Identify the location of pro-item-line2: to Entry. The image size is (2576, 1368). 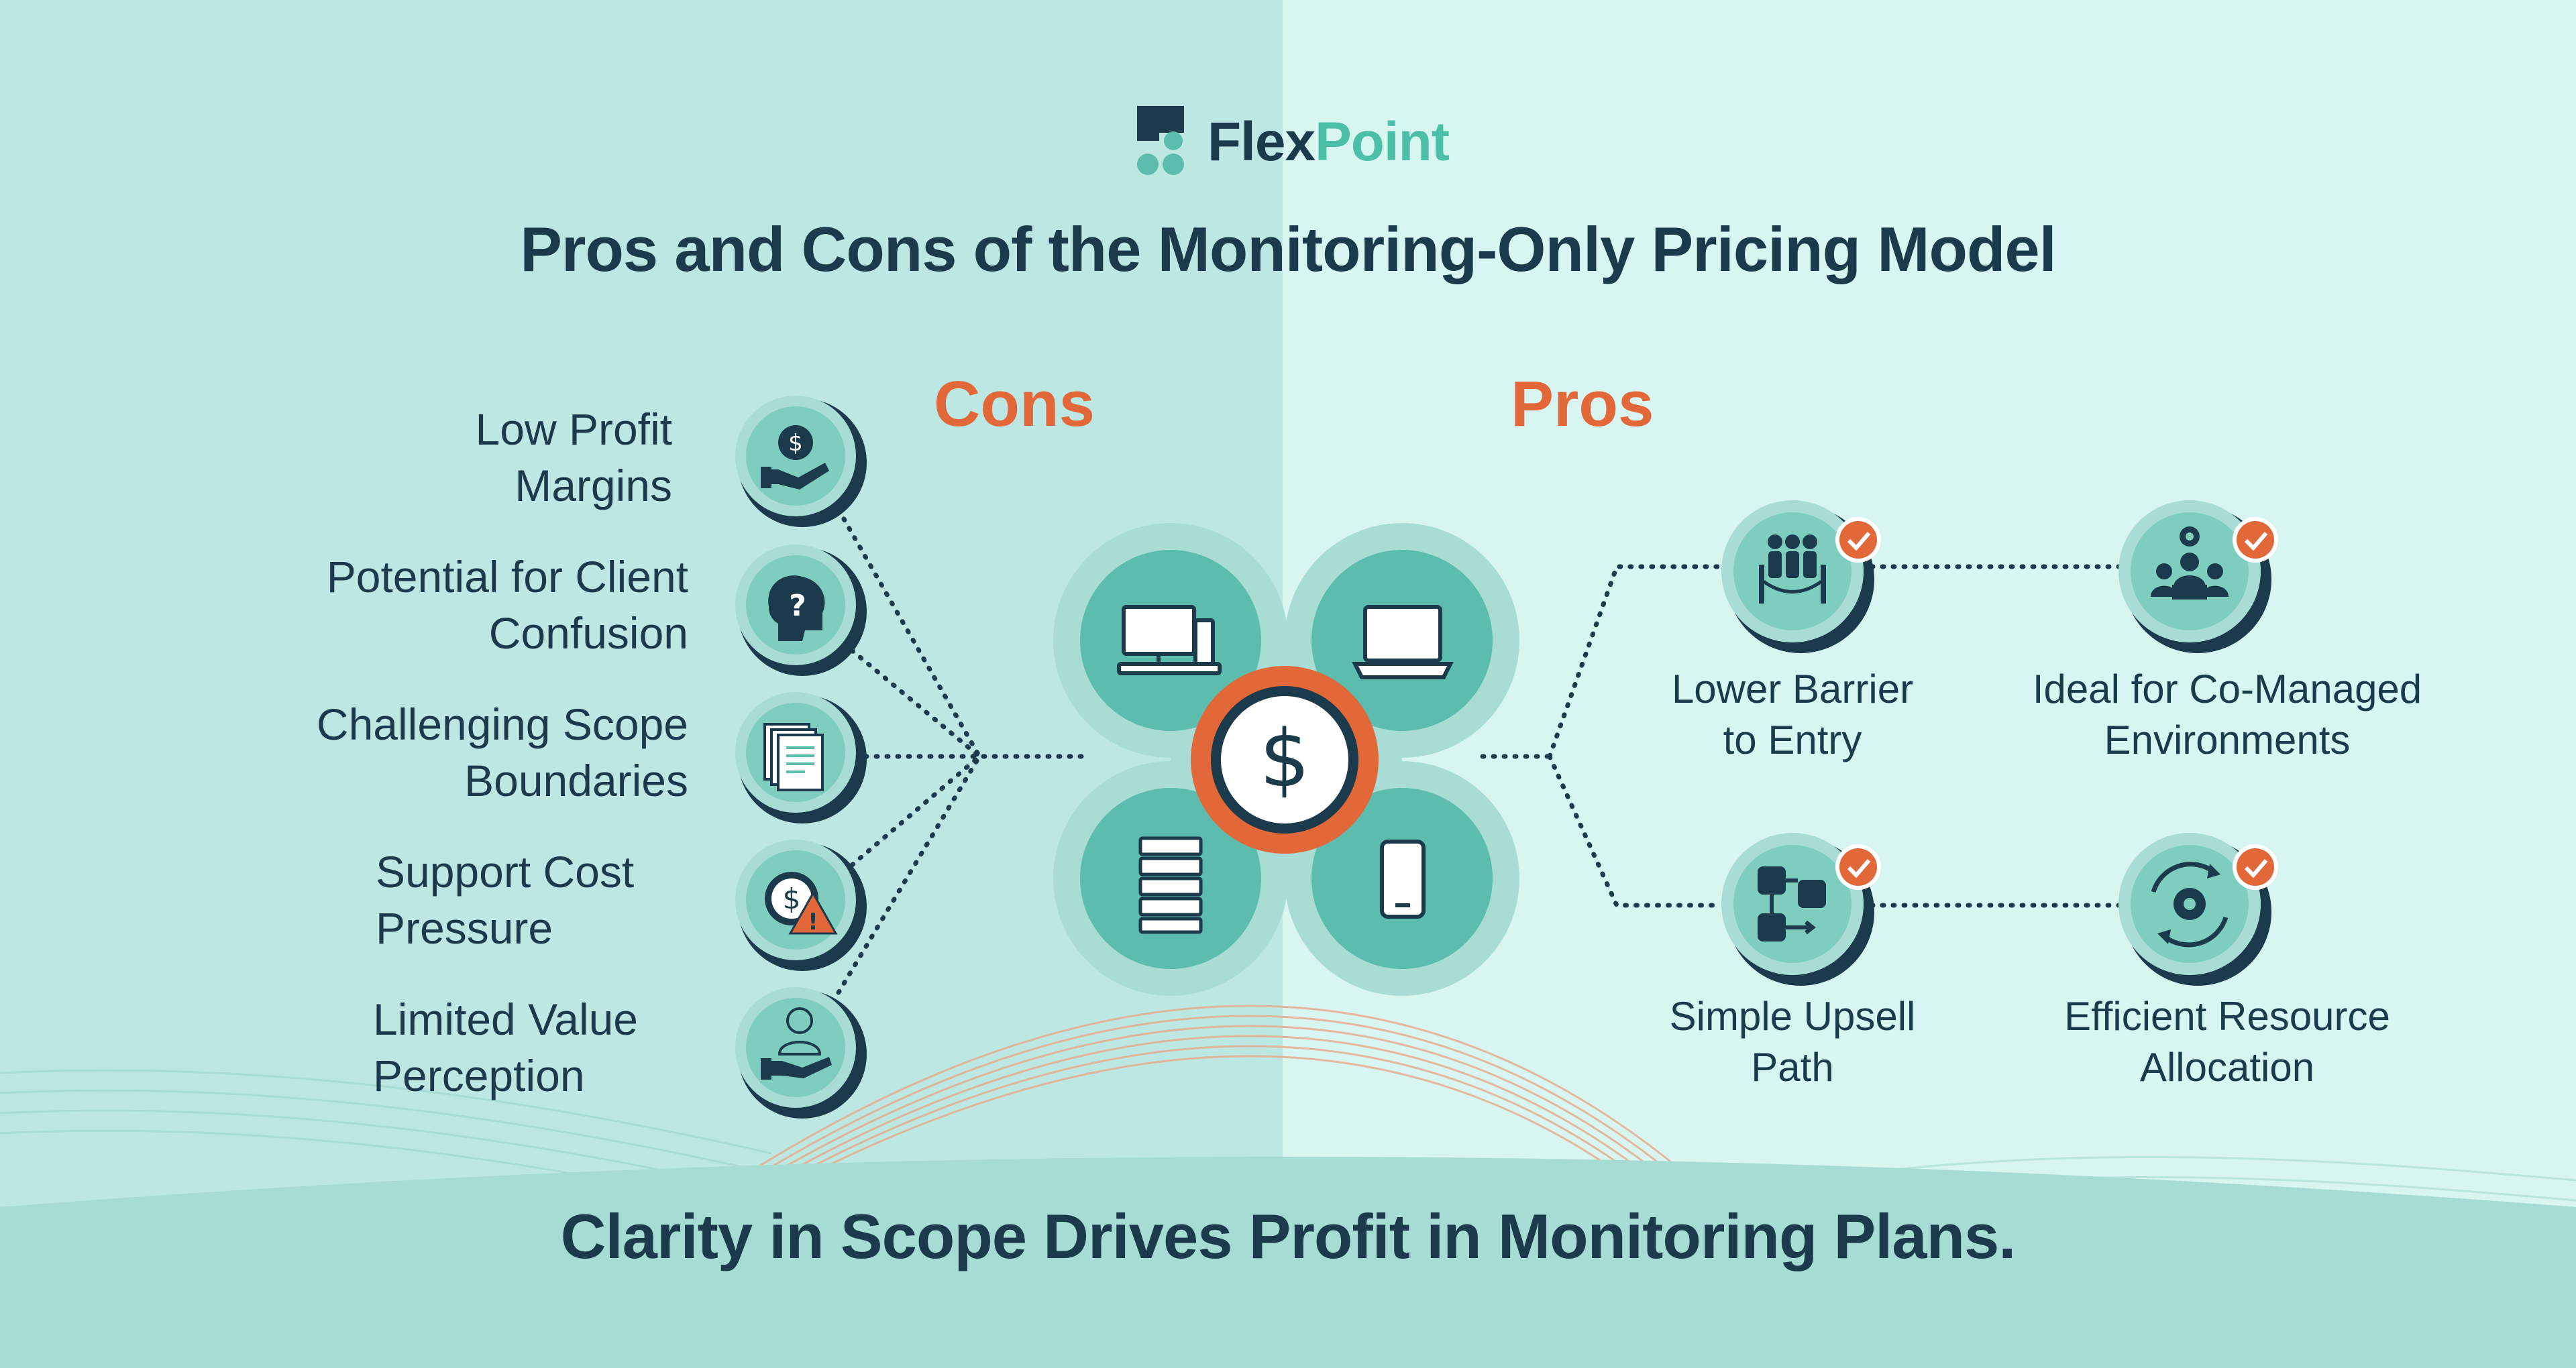
(1792, 740).